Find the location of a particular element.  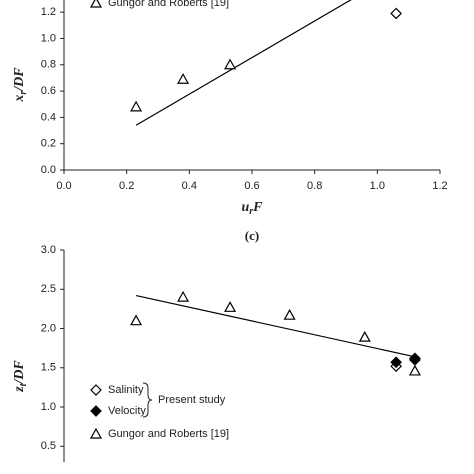

y-tick-label: 2.0 is located at coordinates (48, 328).